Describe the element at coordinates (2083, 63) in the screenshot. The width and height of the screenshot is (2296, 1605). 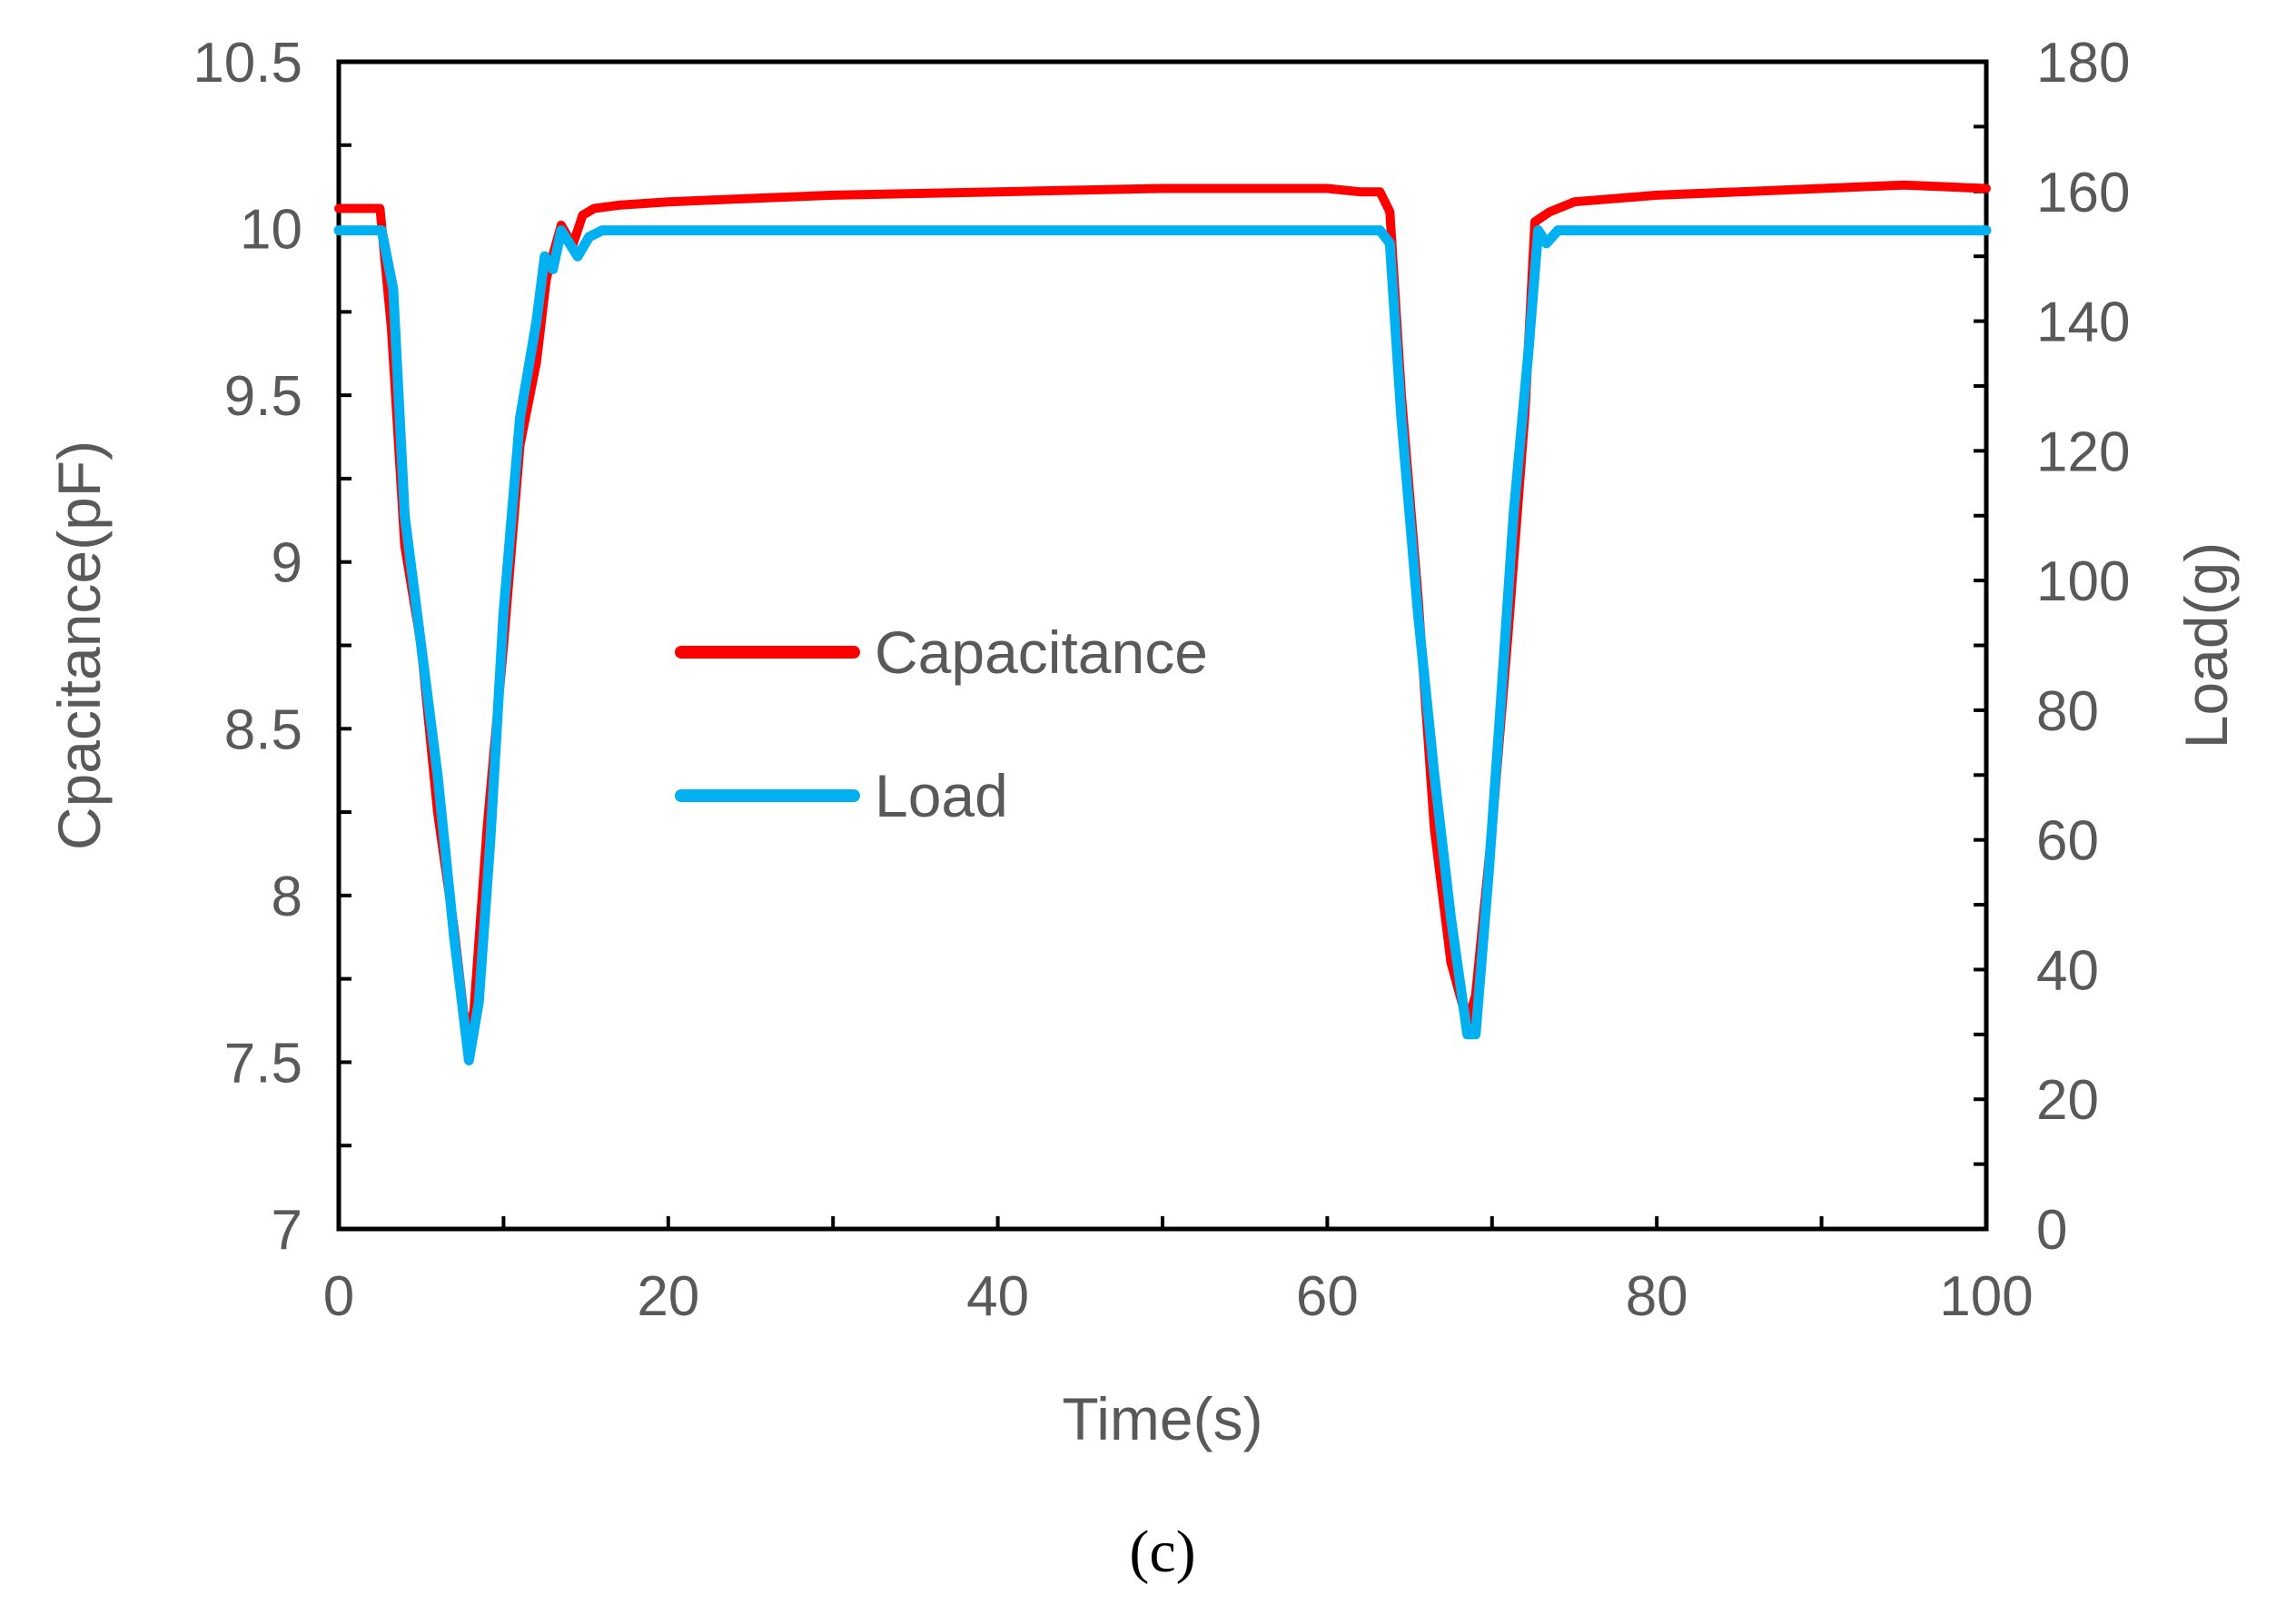
I see `y-right-tick-label: 180` at that location.